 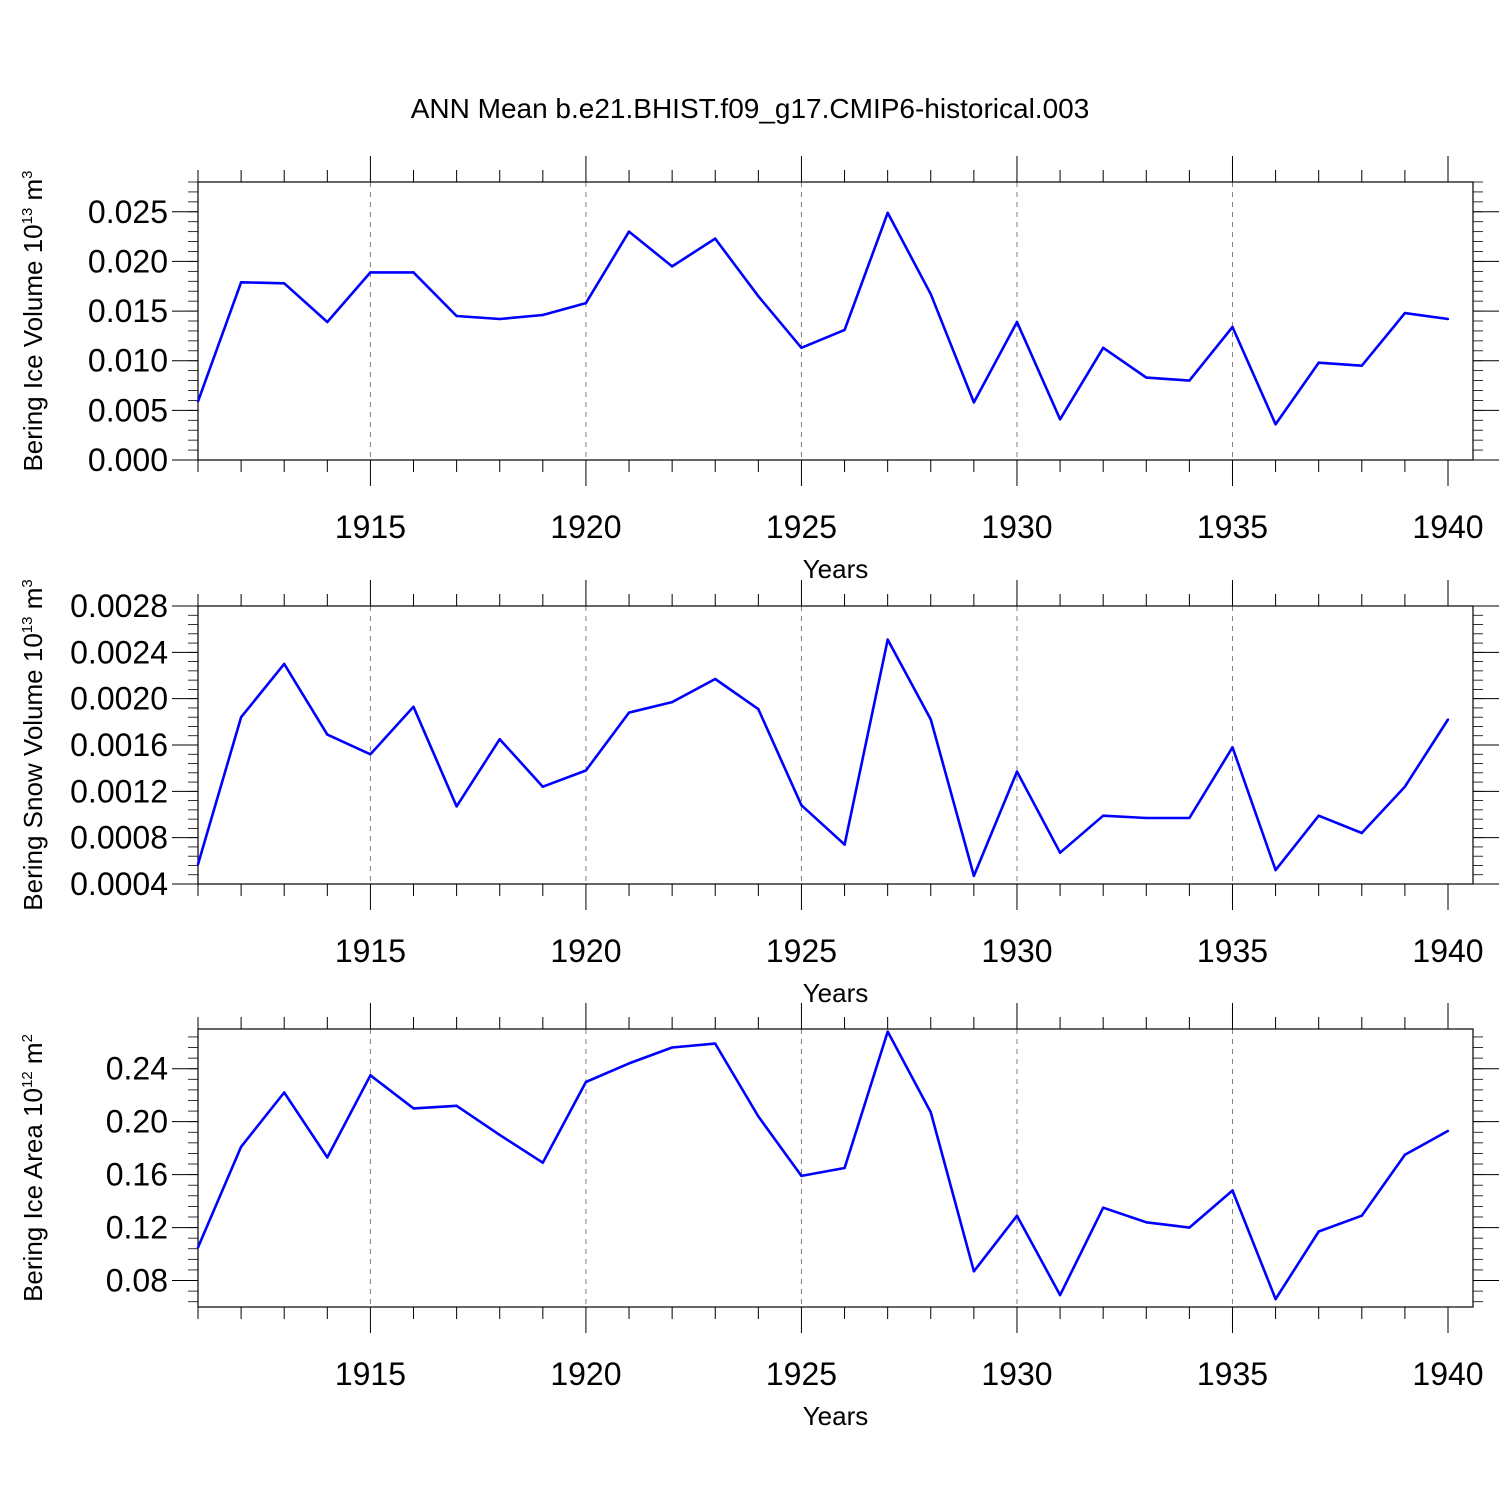 What do you see at coordinates (33, 347) in the screenshot?
I see `y-axis-label-part: Bering Ice Volume 10` at bounding box center [33, 347].